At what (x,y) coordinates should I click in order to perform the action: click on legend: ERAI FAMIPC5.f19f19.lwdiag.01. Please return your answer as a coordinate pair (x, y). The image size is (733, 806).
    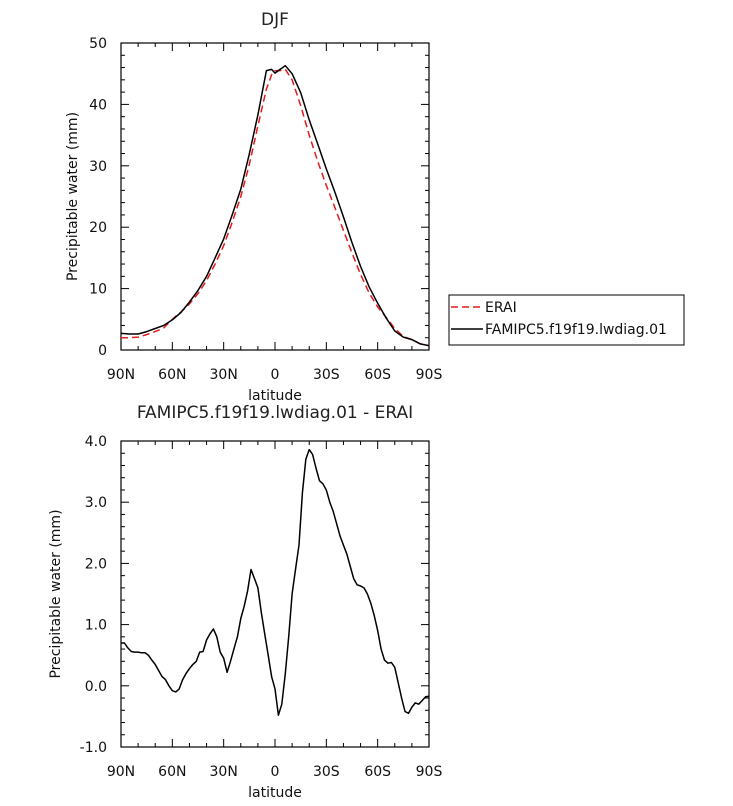
    Looking at the image, I should click on (566, 320).